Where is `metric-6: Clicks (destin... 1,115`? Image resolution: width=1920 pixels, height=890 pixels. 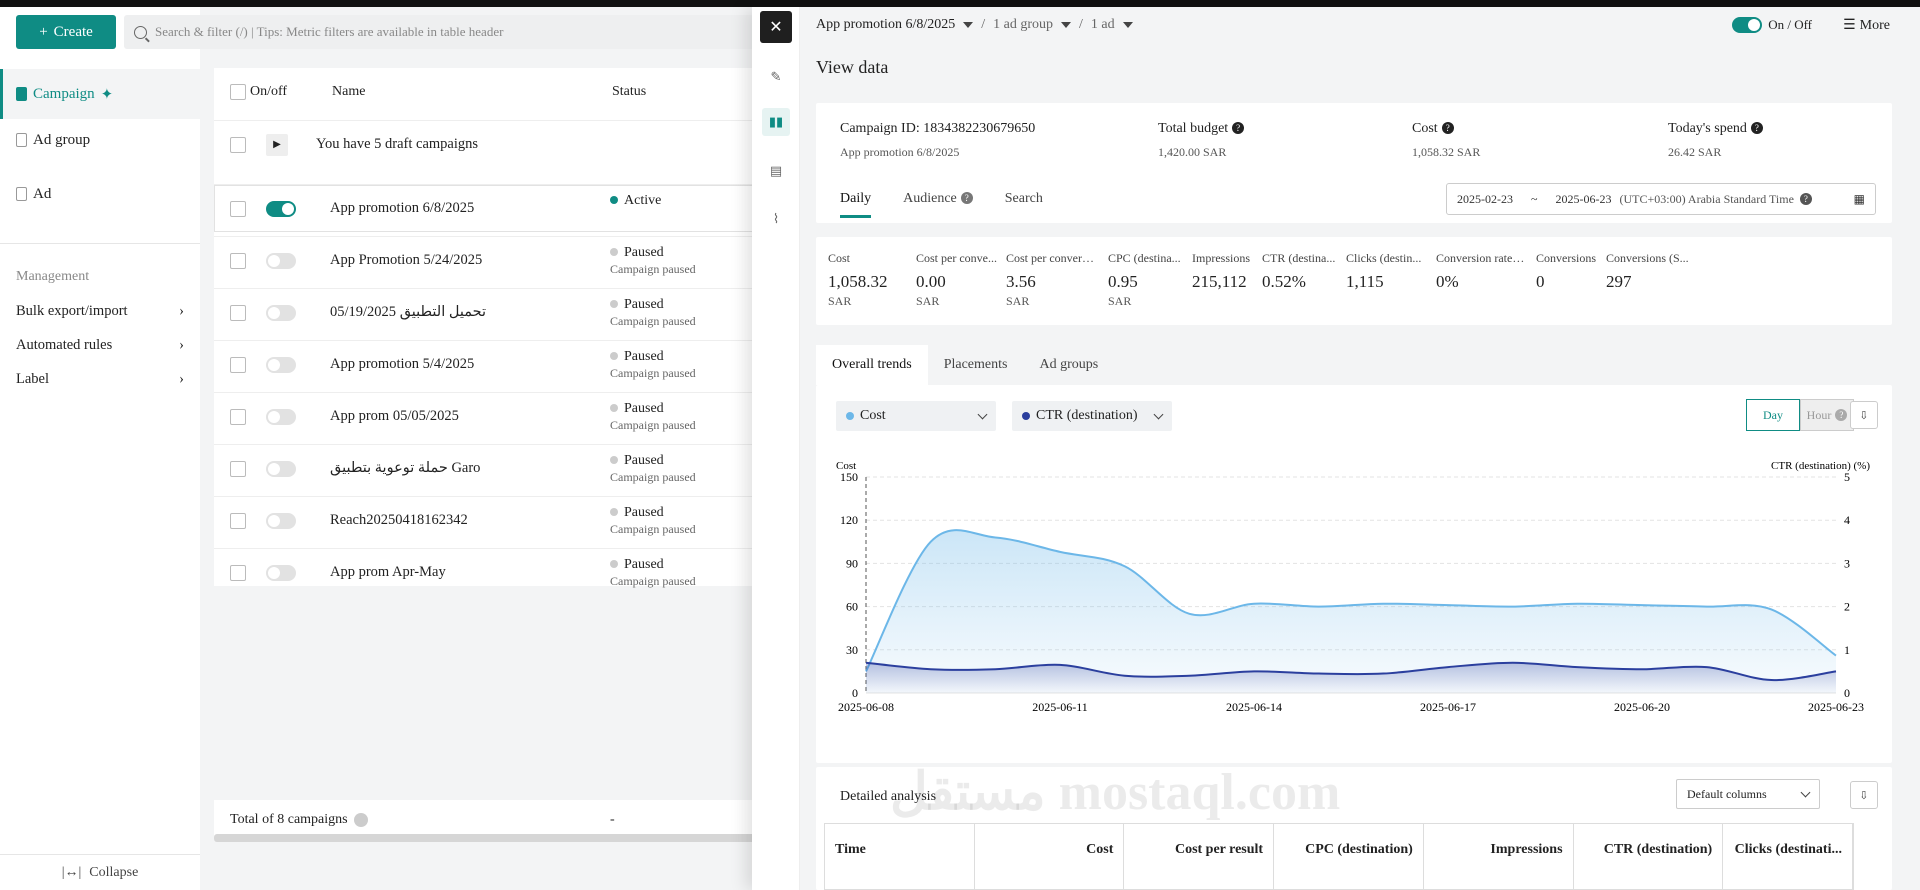
metric-6: Clicks (destin... 1,115 is located at coordinates (1391, 272).